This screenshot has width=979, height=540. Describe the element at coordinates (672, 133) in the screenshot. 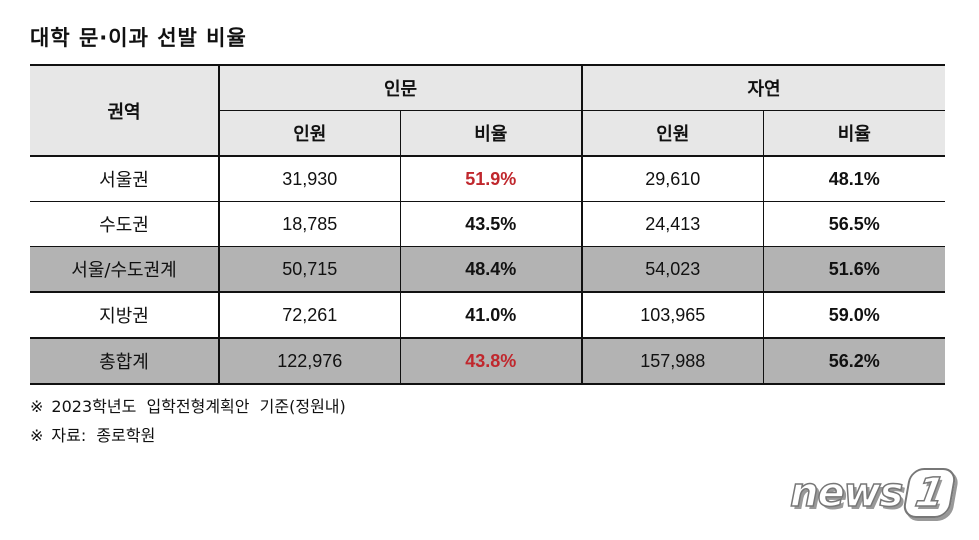

I see `header-science-count: 인원` at that location.